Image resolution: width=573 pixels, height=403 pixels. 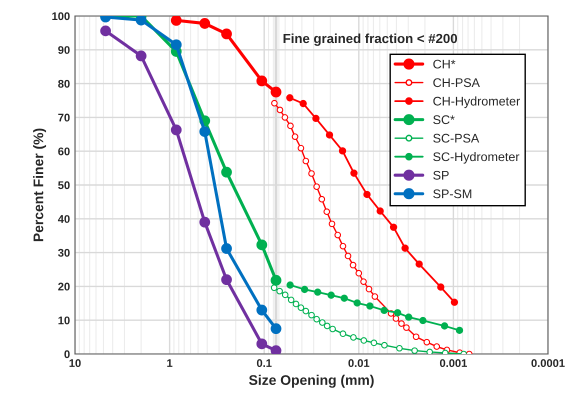 What do you see at coordinates (444, 119) in the screenshot?
I see `legend-label: SC*` at bounding box center [444, 119].